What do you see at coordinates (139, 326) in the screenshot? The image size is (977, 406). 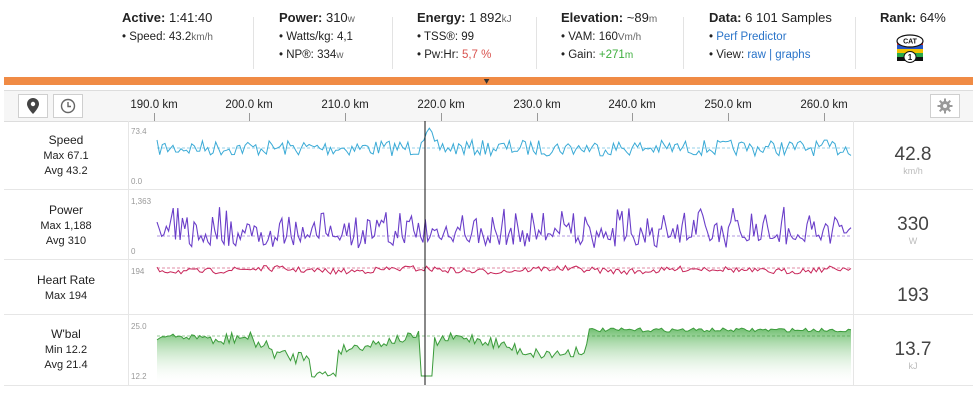 I see `wbal-axis-max: 25.0` at bounding box center [139, 326].